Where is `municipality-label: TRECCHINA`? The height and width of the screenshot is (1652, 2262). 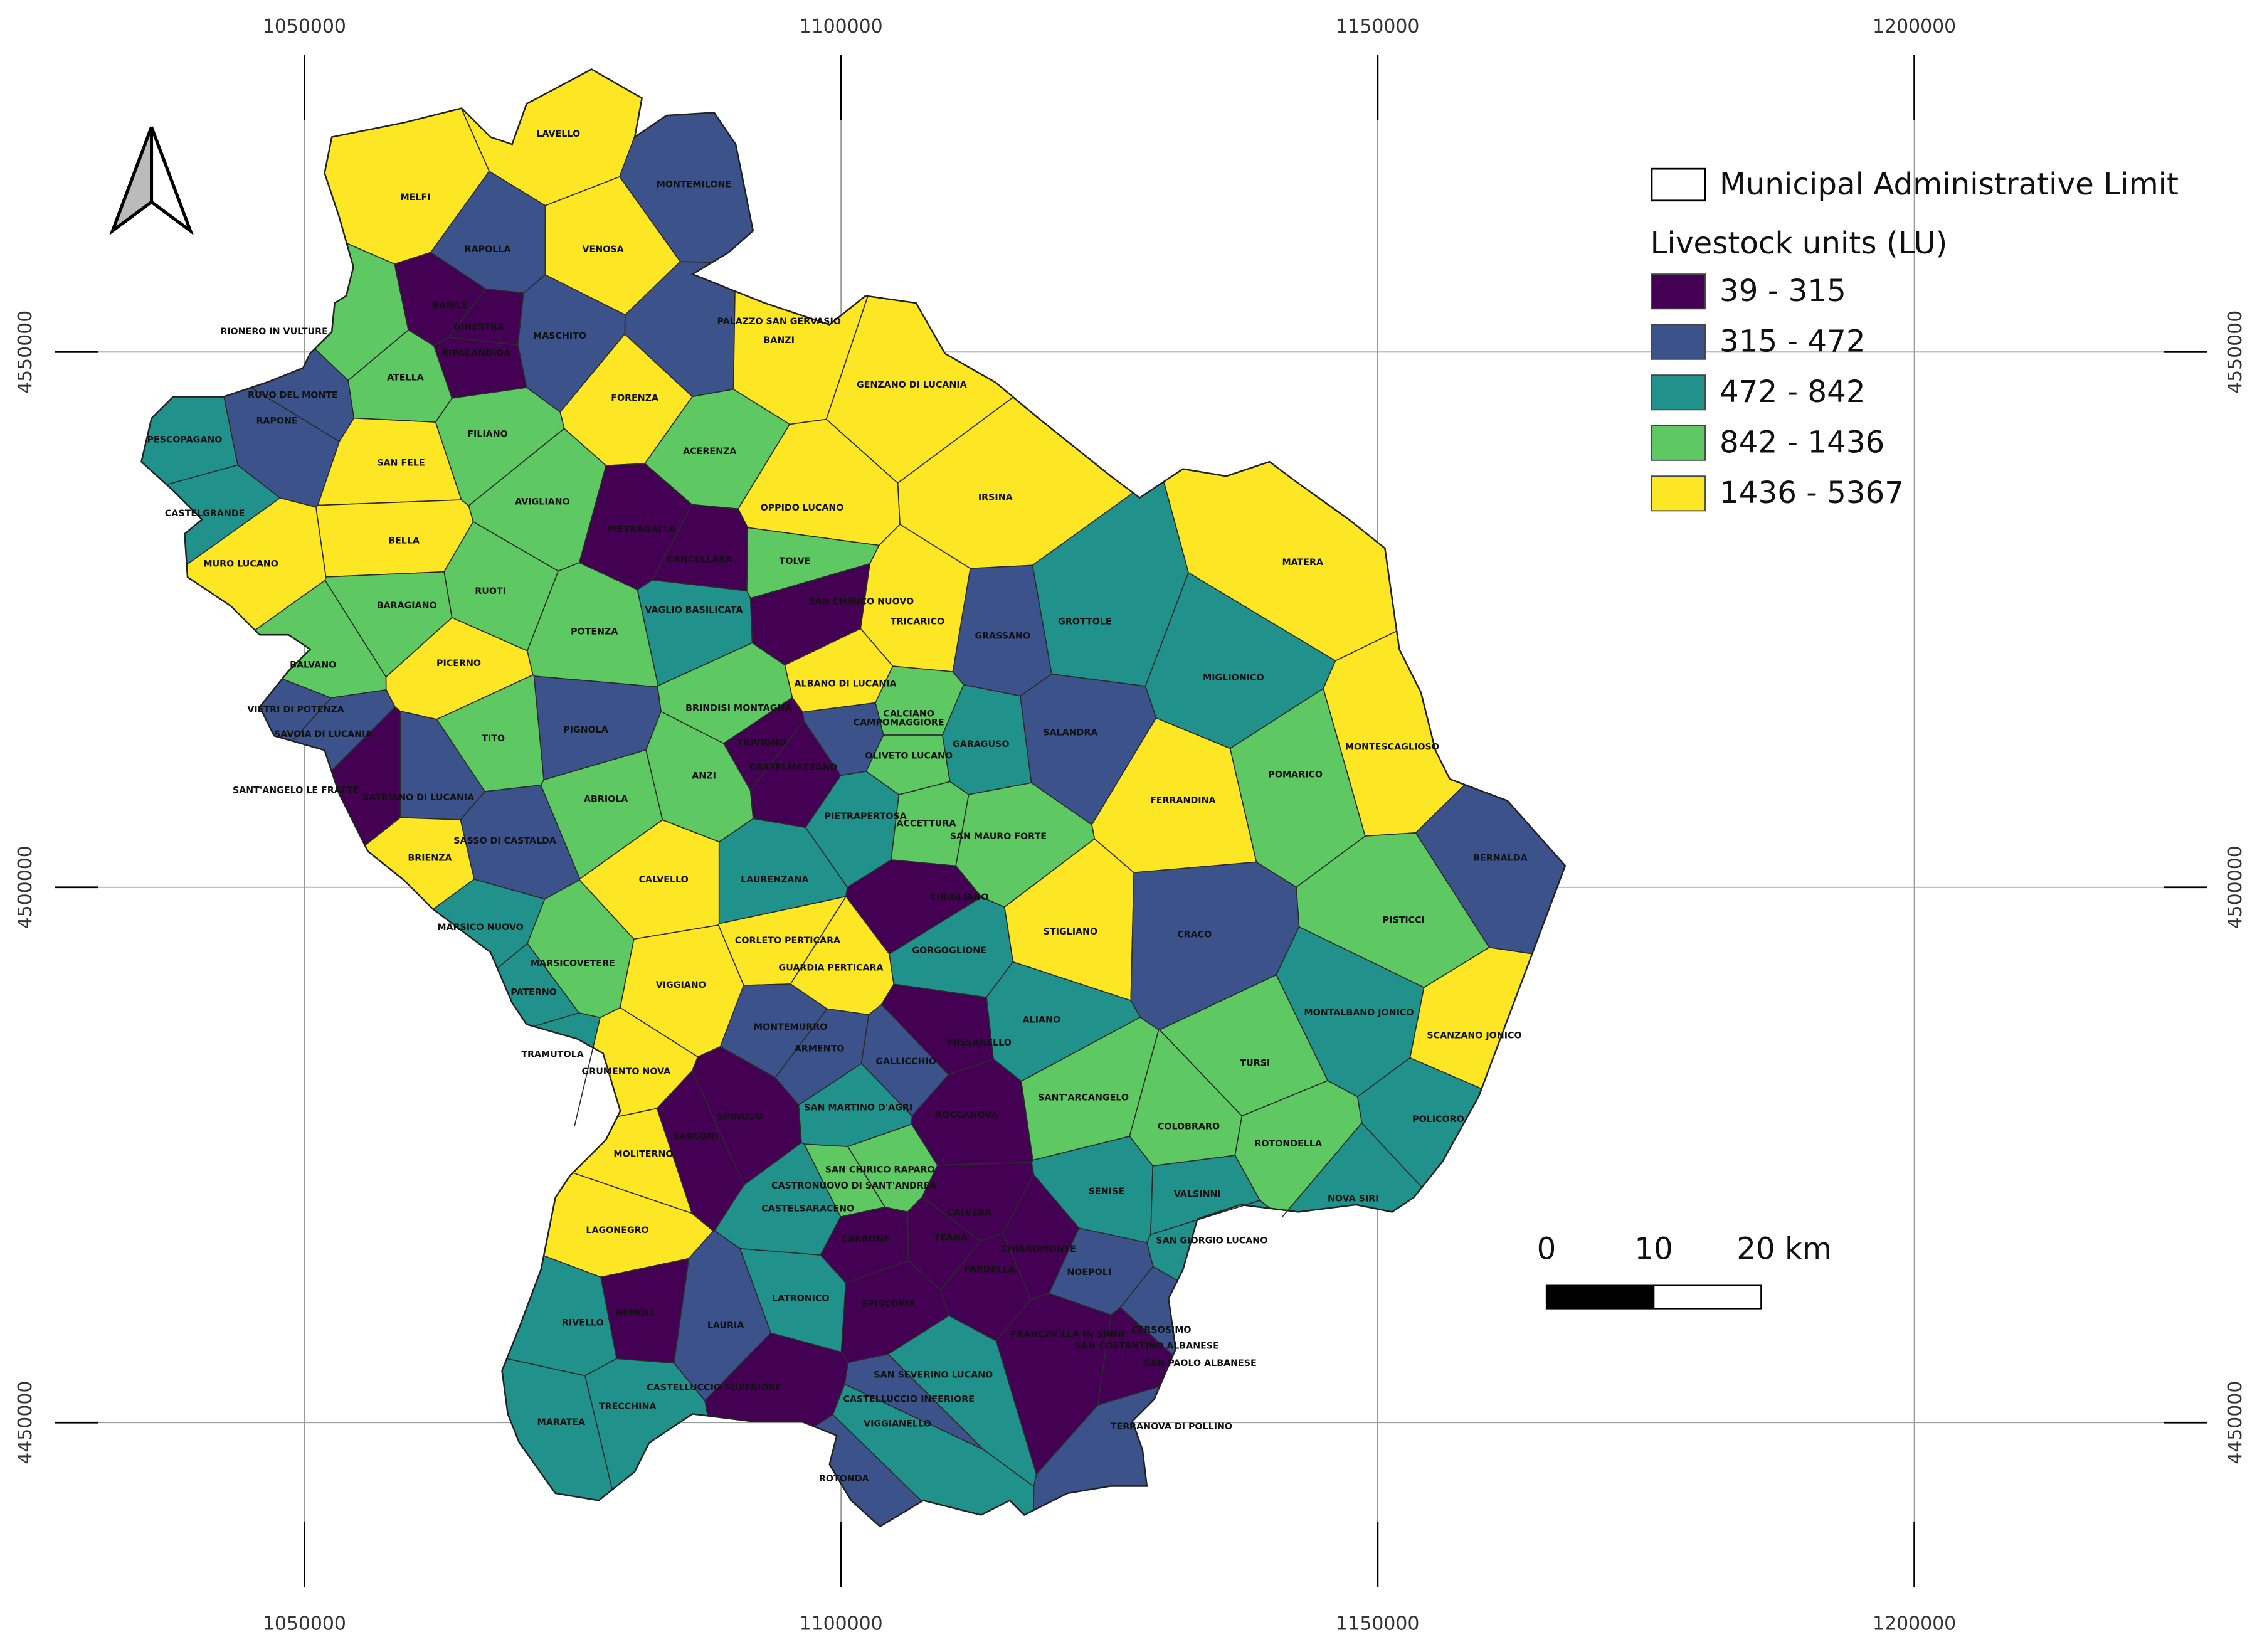
municipality-label: TRECCHINA is located at coordinates (628, 1407).